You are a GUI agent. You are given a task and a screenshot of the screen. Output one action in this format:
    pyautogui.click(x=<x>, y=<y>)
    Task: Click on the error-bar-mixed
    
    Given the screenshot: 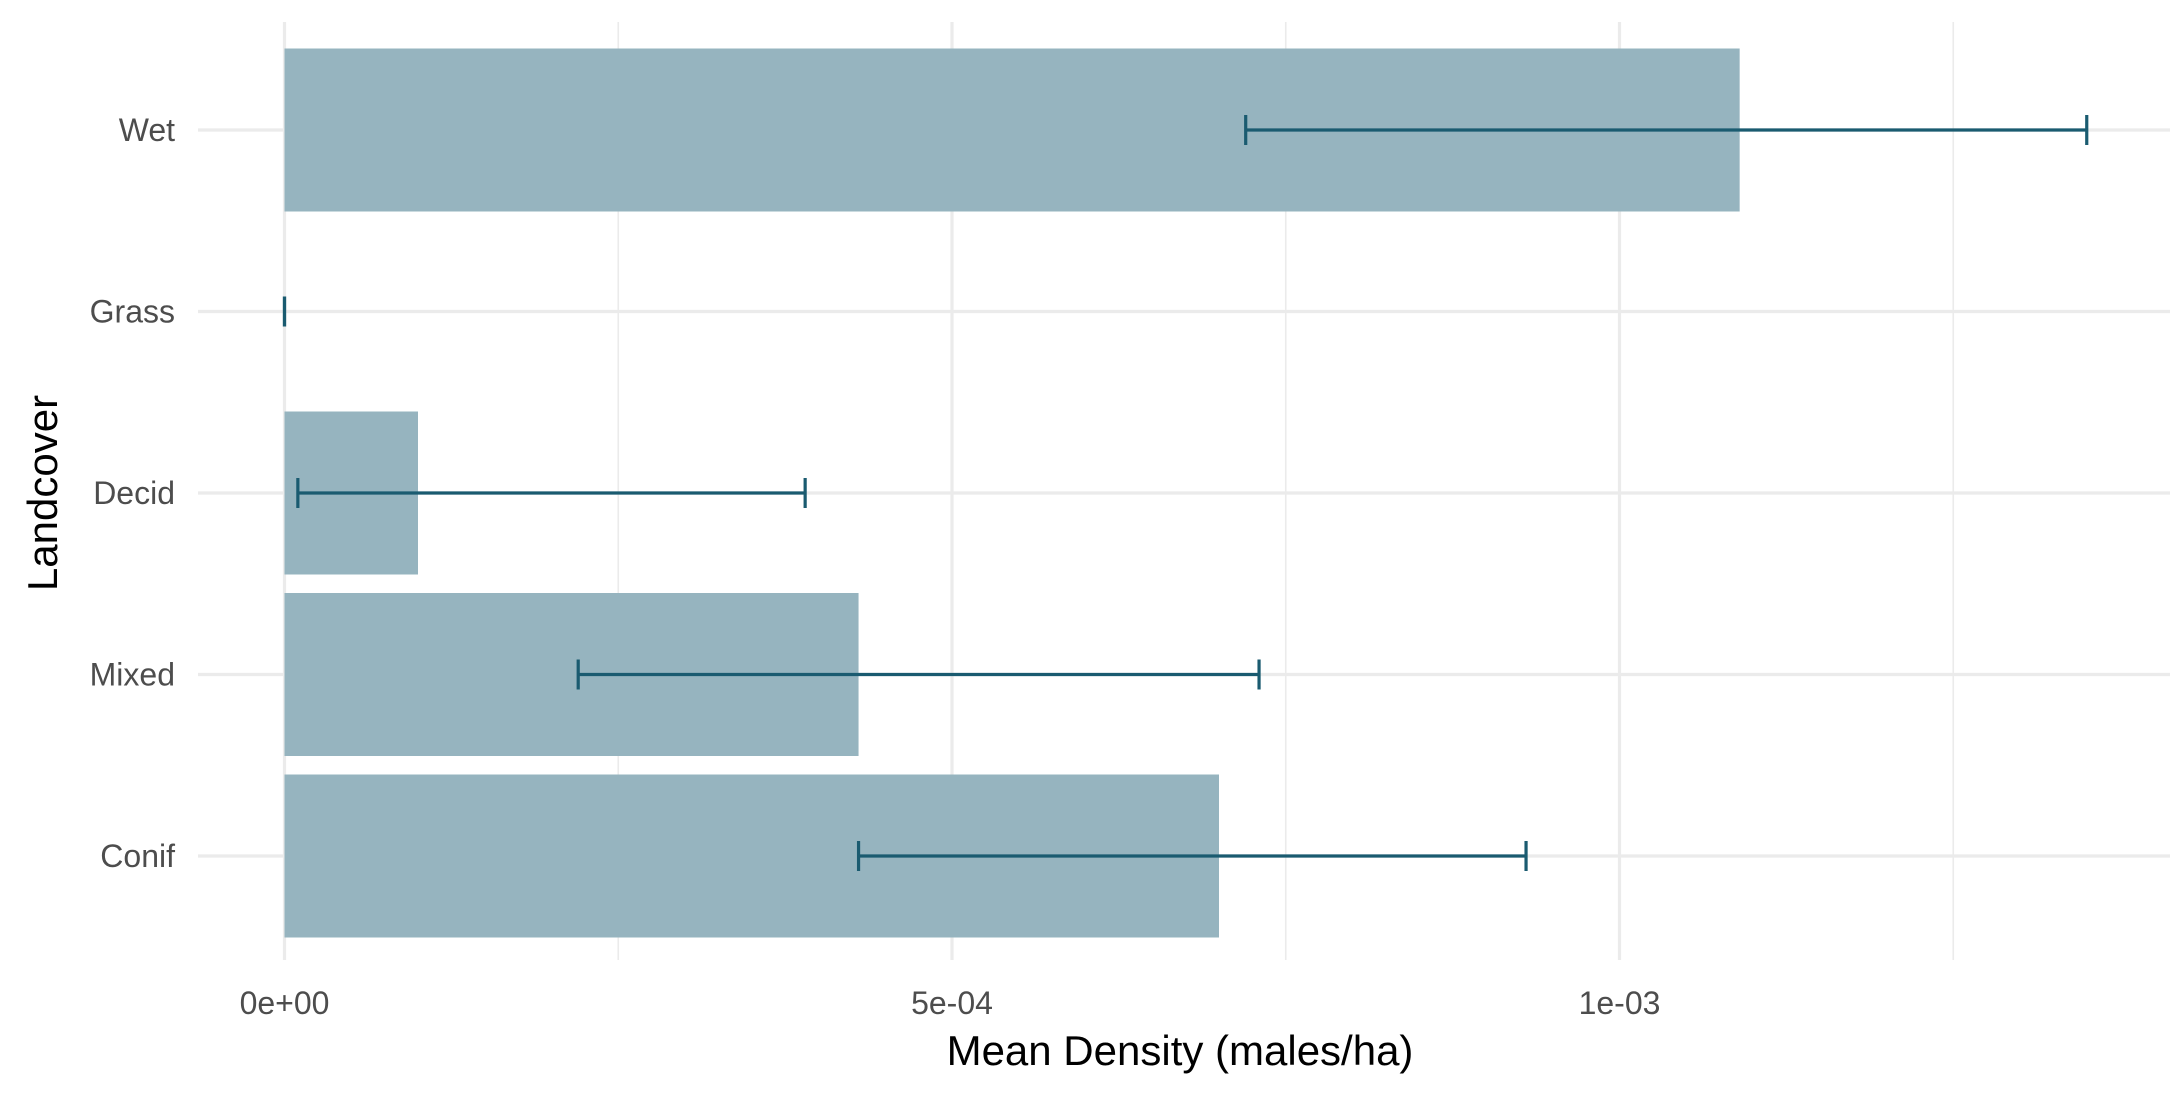 What is the action you would take?
    pyautogui.click(x=918, y=674)
    